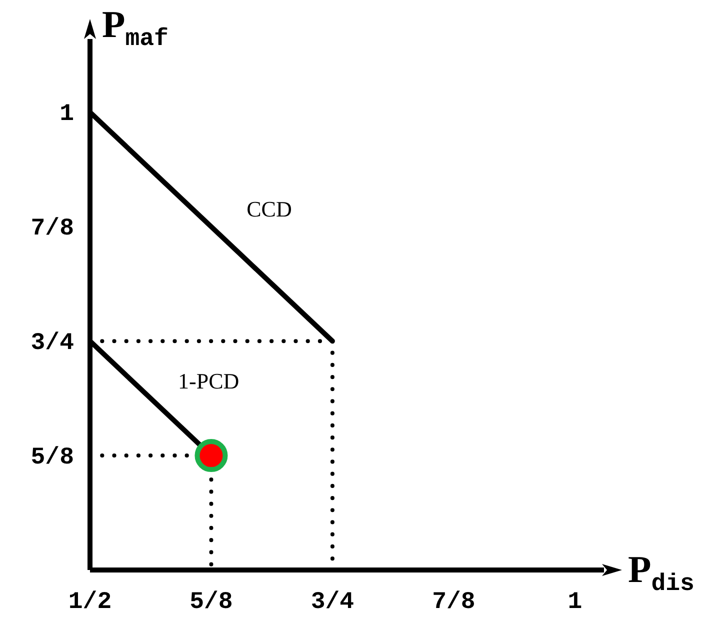 This screenshot has width=719, height=623. What do you see at coordinates (661, 573) in the screenshot?
I see `x-axis-title: P$_{dis}$` at bounding box center [661, 573].